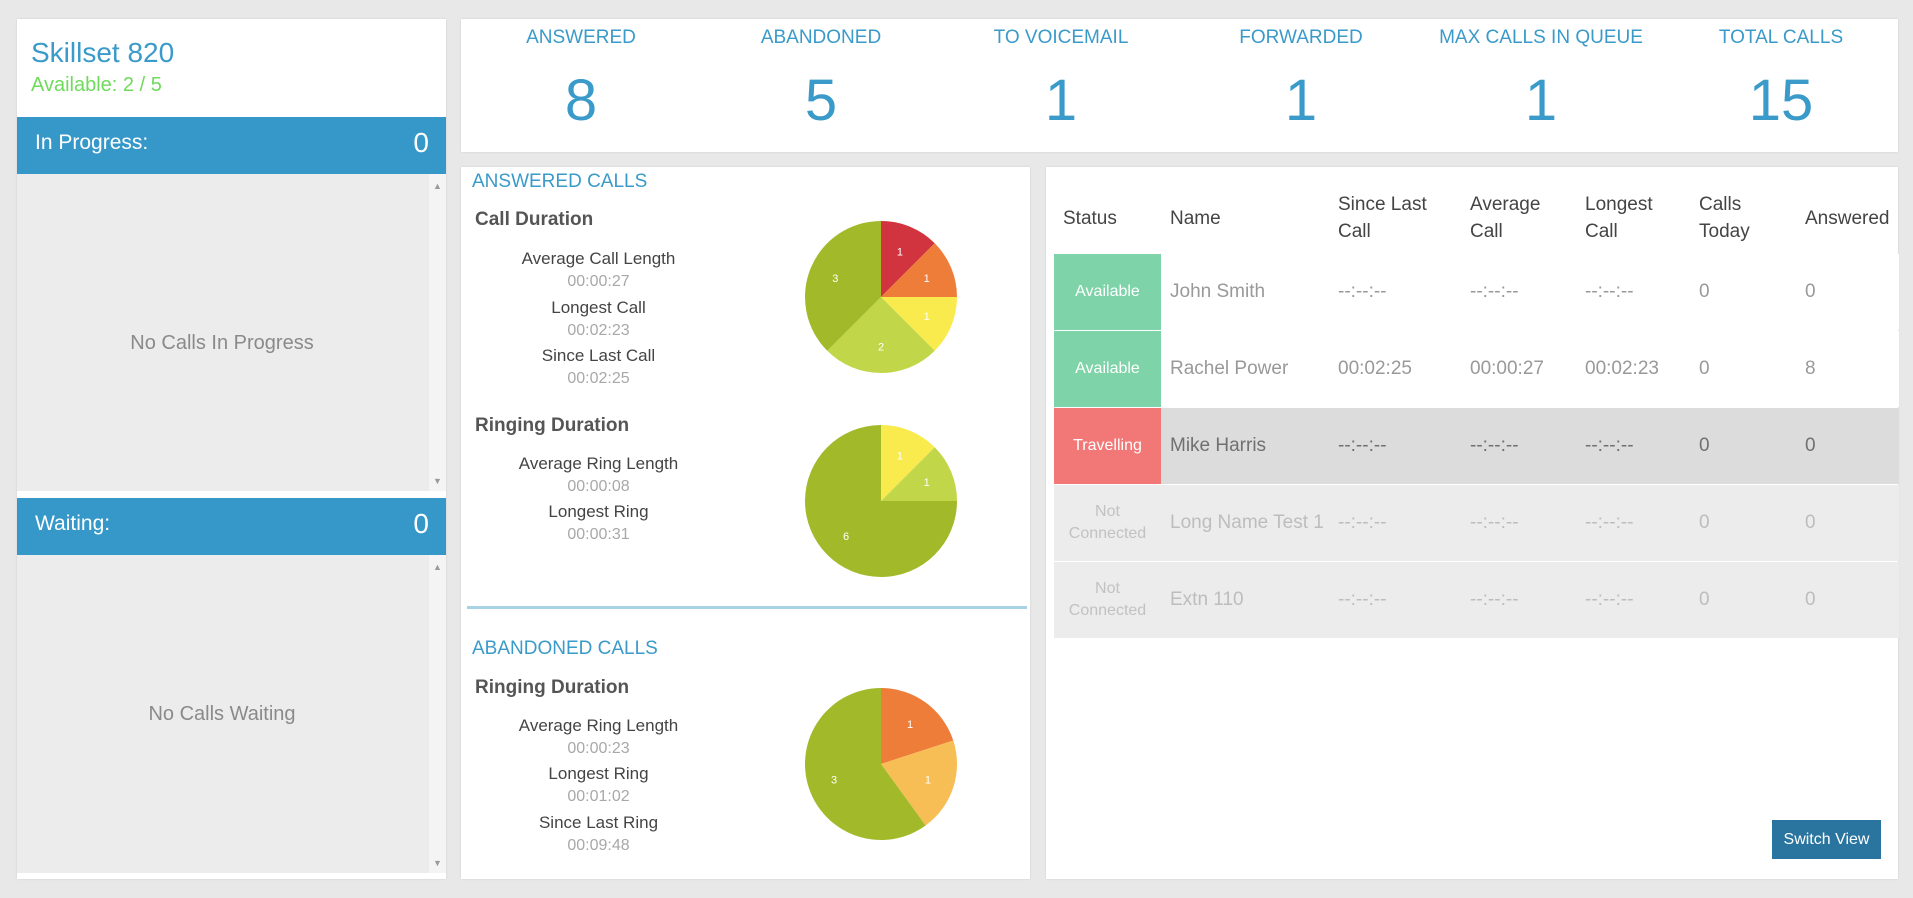 This screenshot has width=1913, height=898. Describe the element at coordinates (598, 486) in the screenshot. I see `metric-value: 00:00:08` at that location.